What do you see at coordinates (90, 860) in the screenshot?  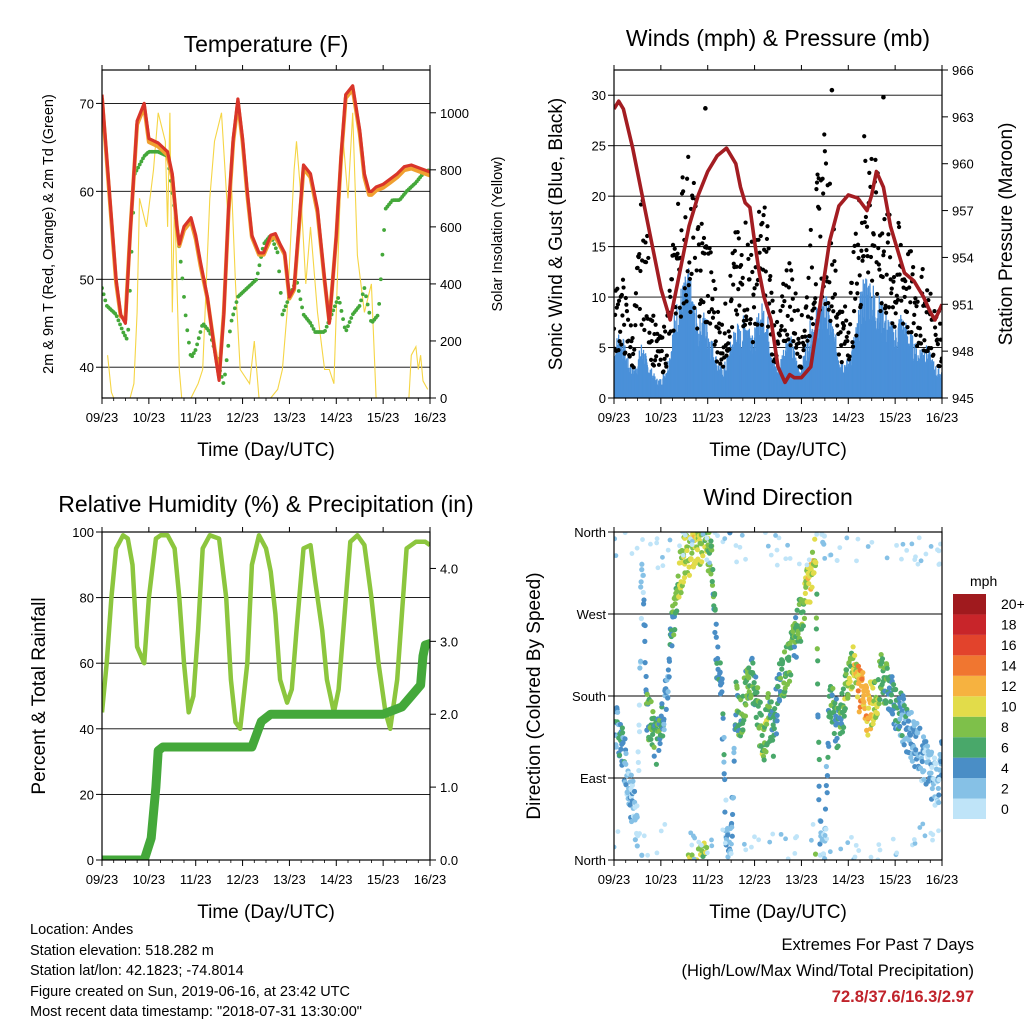 I see `rh-ytick-label: 0` at bounding box center [90, 860].